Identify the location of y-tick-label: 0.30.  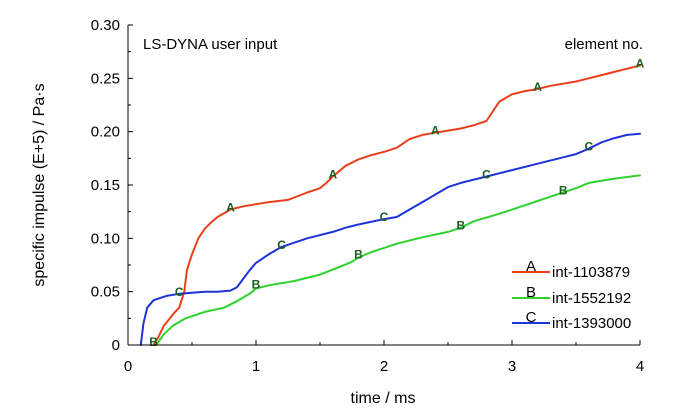
(105, 25).